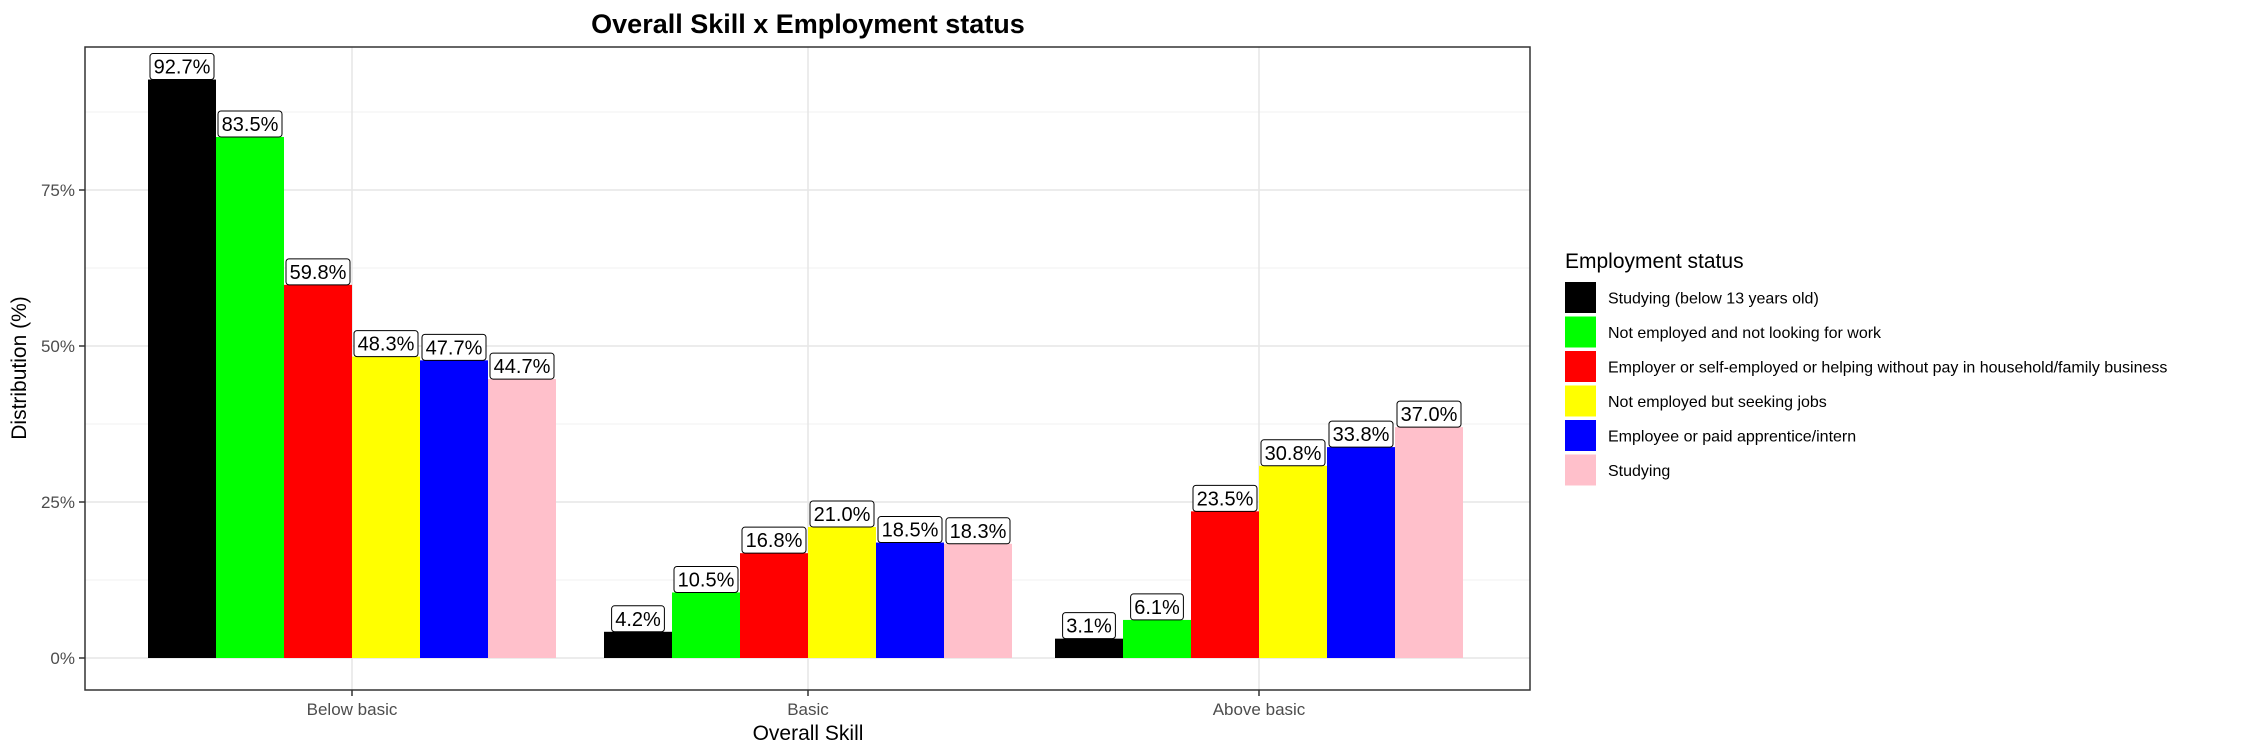 This screenshot has width=2250, height=750. I want to click on data-label: 6.1%, so click(1157, 608).